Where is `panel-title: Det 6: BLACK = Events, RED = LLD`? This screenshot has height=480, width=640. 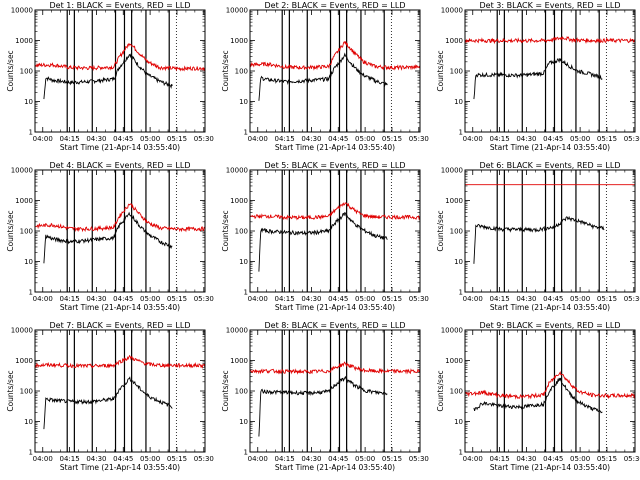 panel-title: Det 6: BLACK = Events, RED = LLD is located at coordinates (550, 165).